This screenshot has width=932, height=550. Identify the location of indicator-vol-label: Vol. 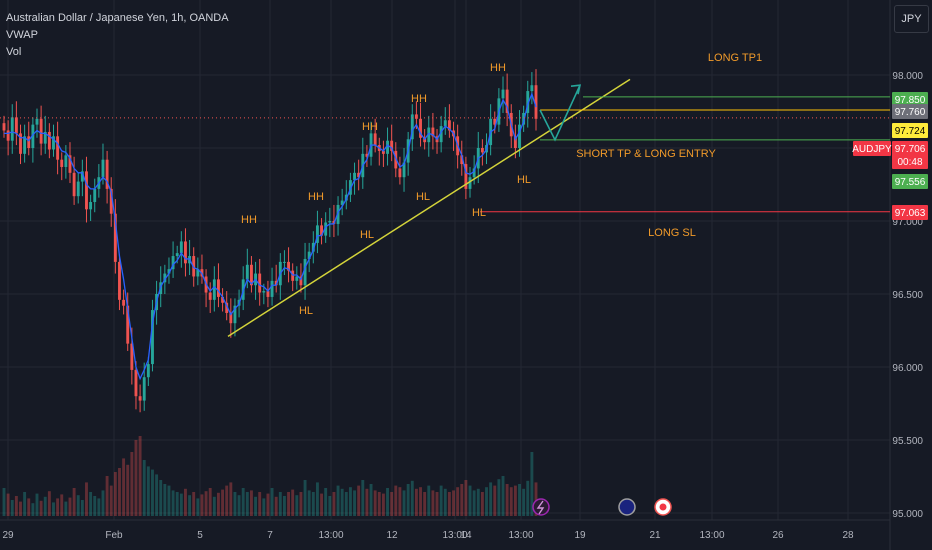
(14, 52).